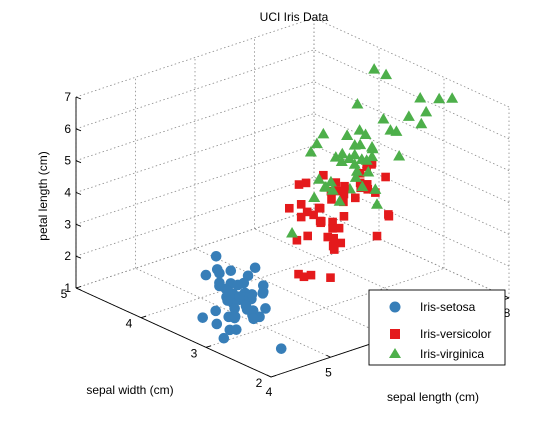 This screenshot has height=425, width=560. I want to click on z-tick-label: 3, so click(67, 224).